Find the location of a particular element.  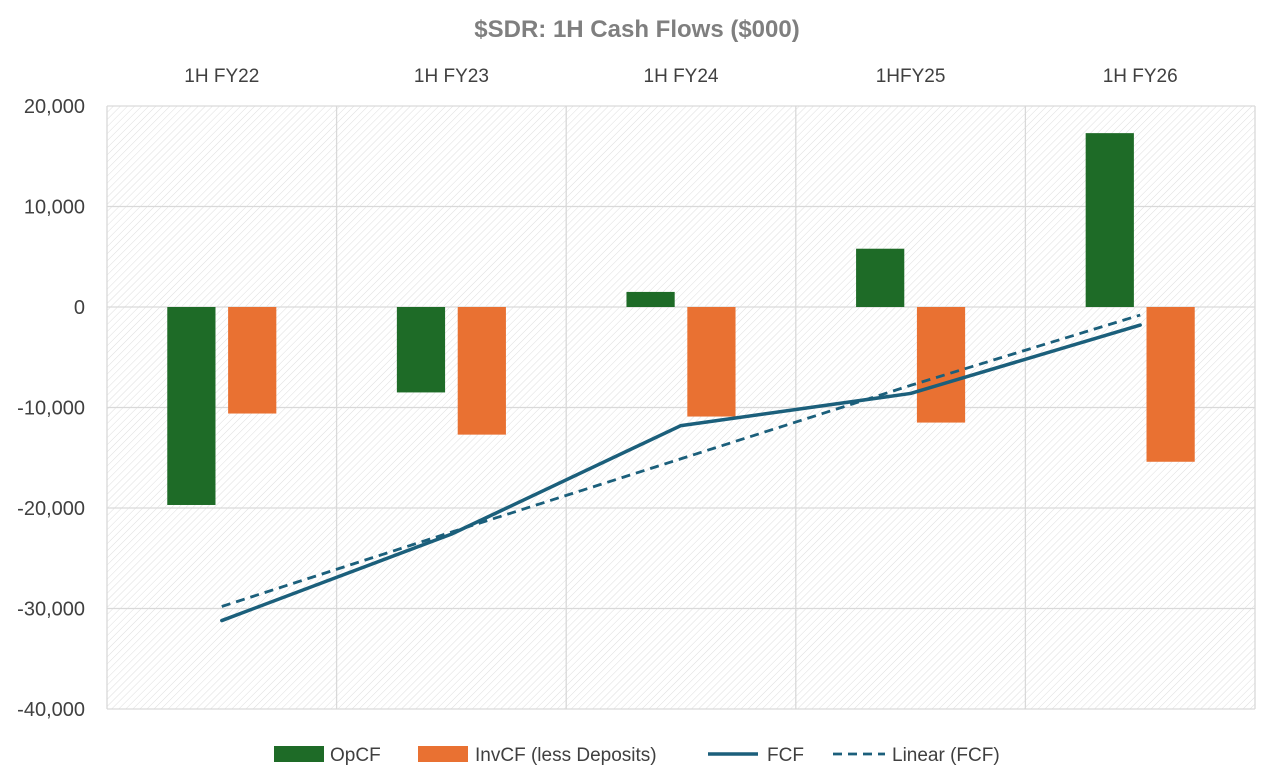

legend-label: OpCF is located at coordinates (355, 755).